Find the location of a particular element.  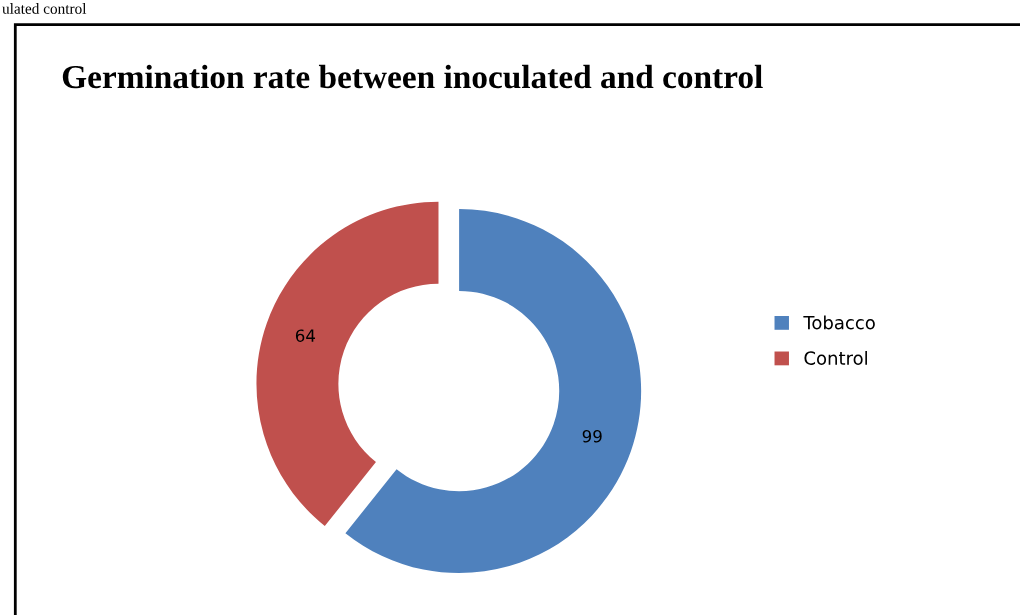

data-label: 99 is located at coordinates (592, 436).